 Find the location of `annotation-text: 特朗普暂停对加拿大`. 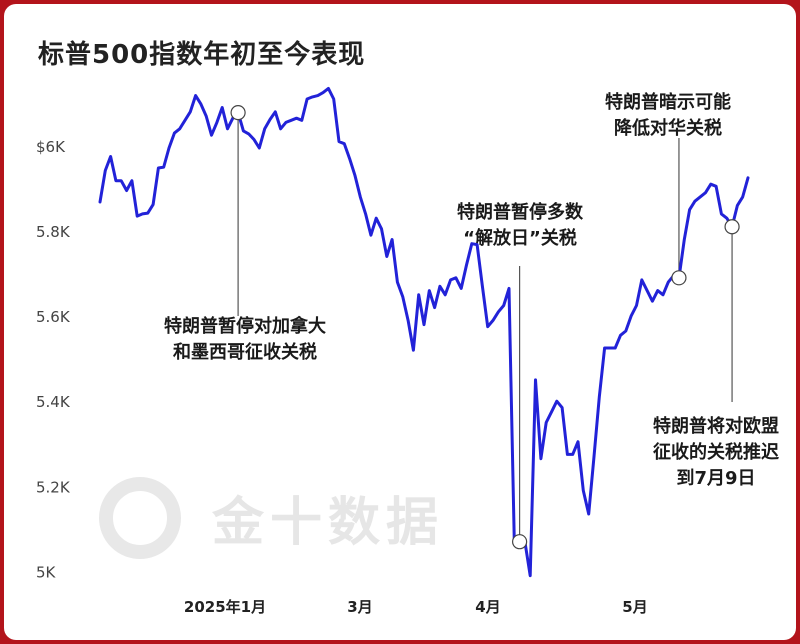

annotation-text: 特朗普暂停对加拿大 is located at coordinates (245, 326).